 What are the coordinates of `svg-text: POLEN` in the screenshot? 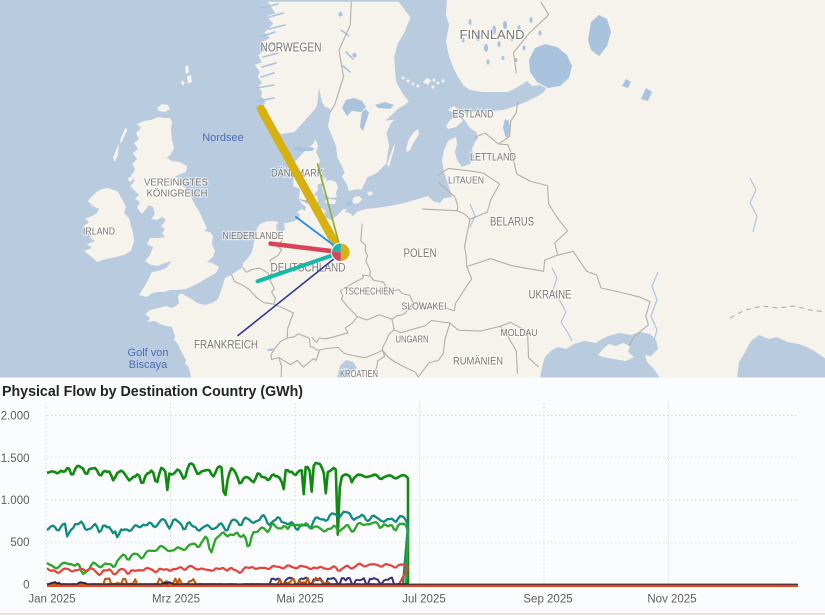 It's located at (420, 254).